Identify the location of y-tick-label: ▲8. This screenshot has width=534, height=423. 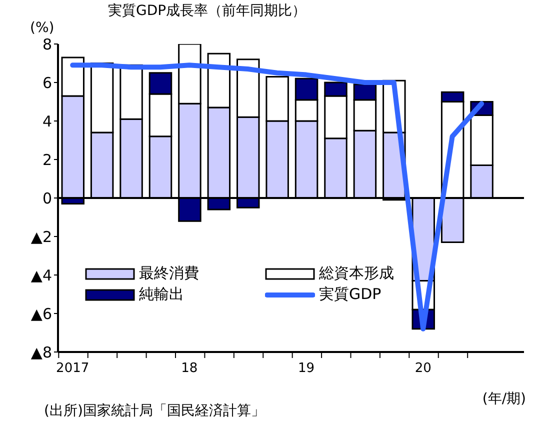
(41, 352).